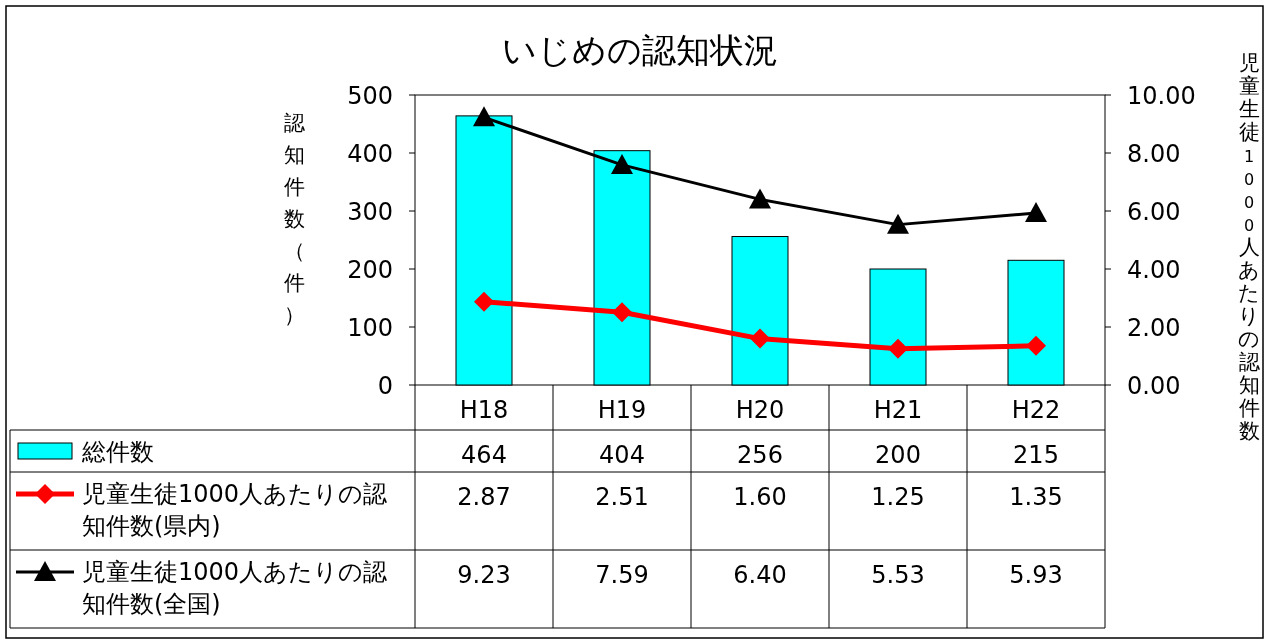 The height and width of the screenshot is (640, 1269). What do you see at coordinates (1036, 455) in the screenshot?
I see `data-label: 215` at bounding box center [1036, 455].